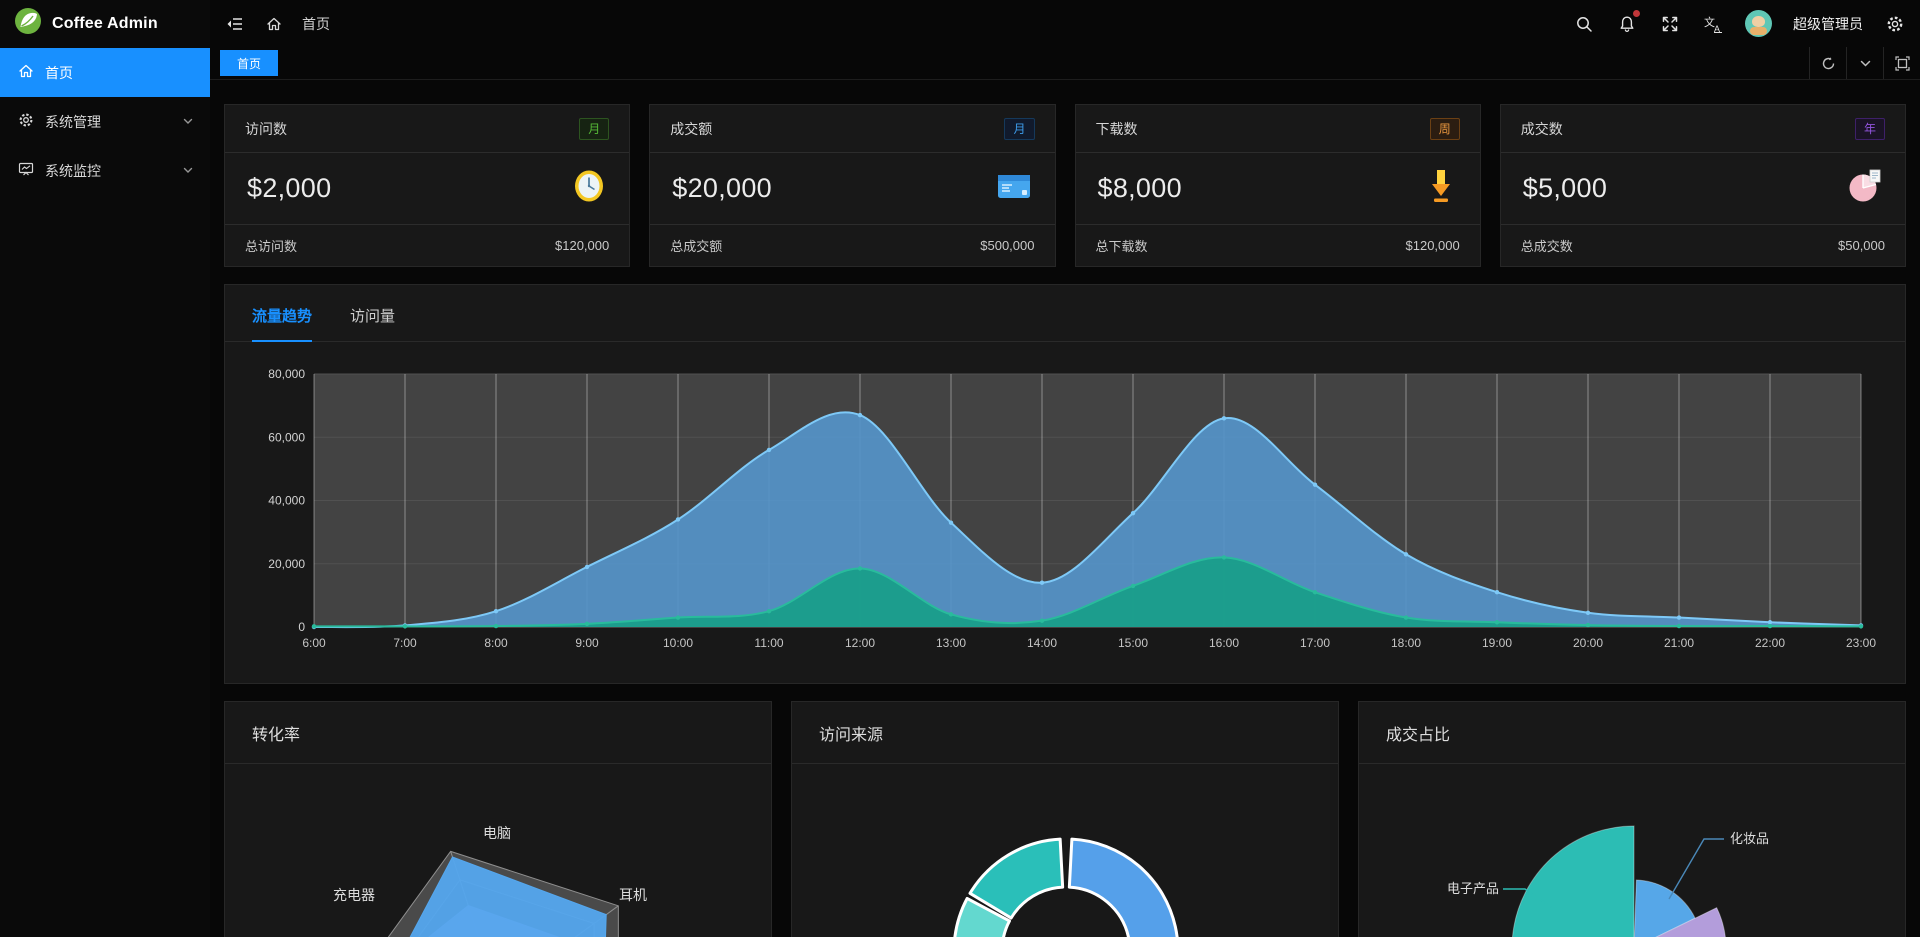  I want to click on leaf-logo-icon, so click(28, 23).